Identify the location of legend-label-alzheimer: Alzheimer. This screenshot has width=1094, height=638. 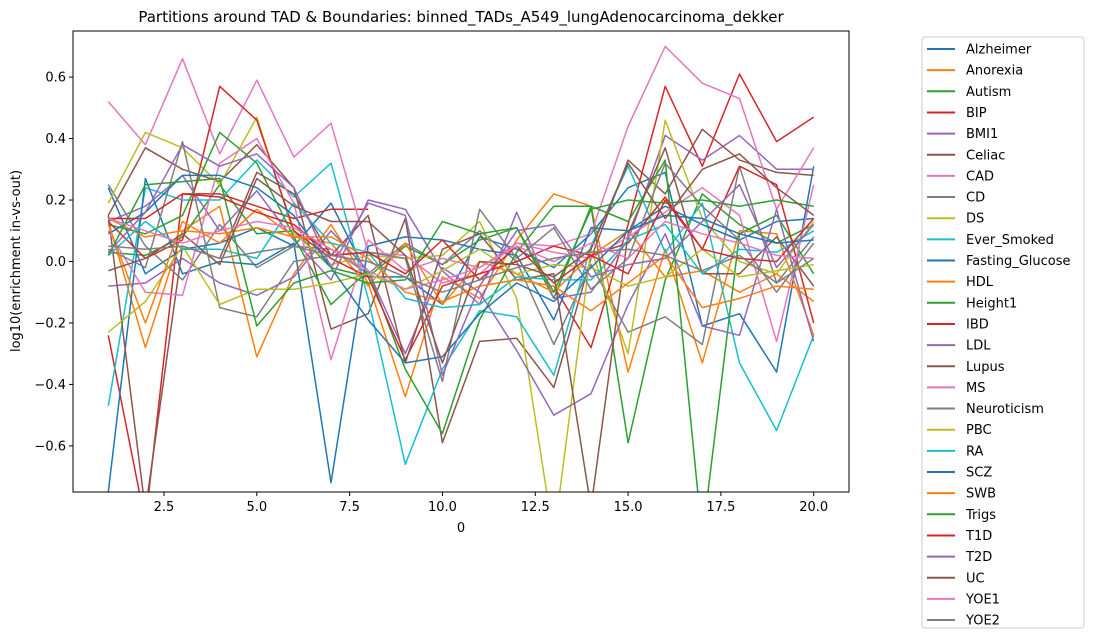
(999, 50).